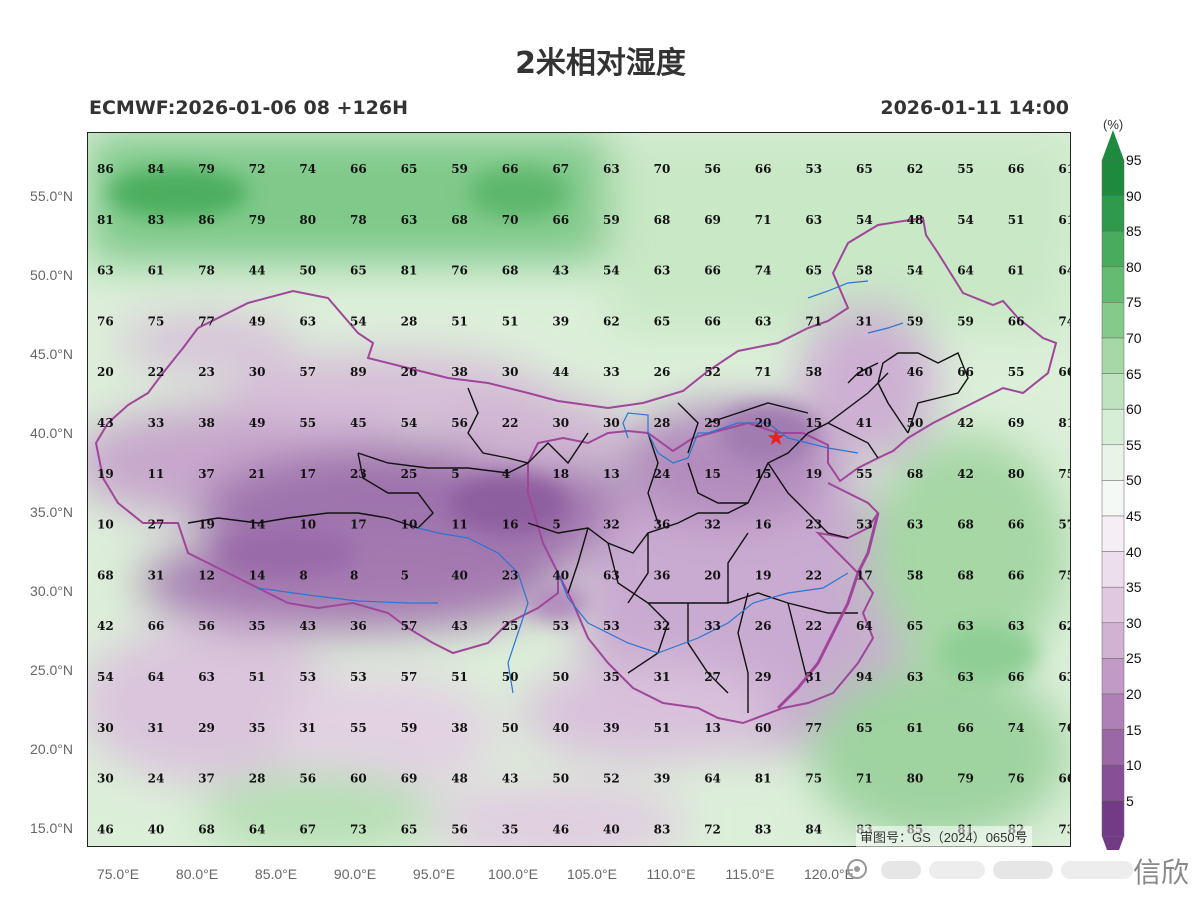  Describe the element at coordinates (1016, 271) in the screenshot. I see `grid-value: 61` at that location.